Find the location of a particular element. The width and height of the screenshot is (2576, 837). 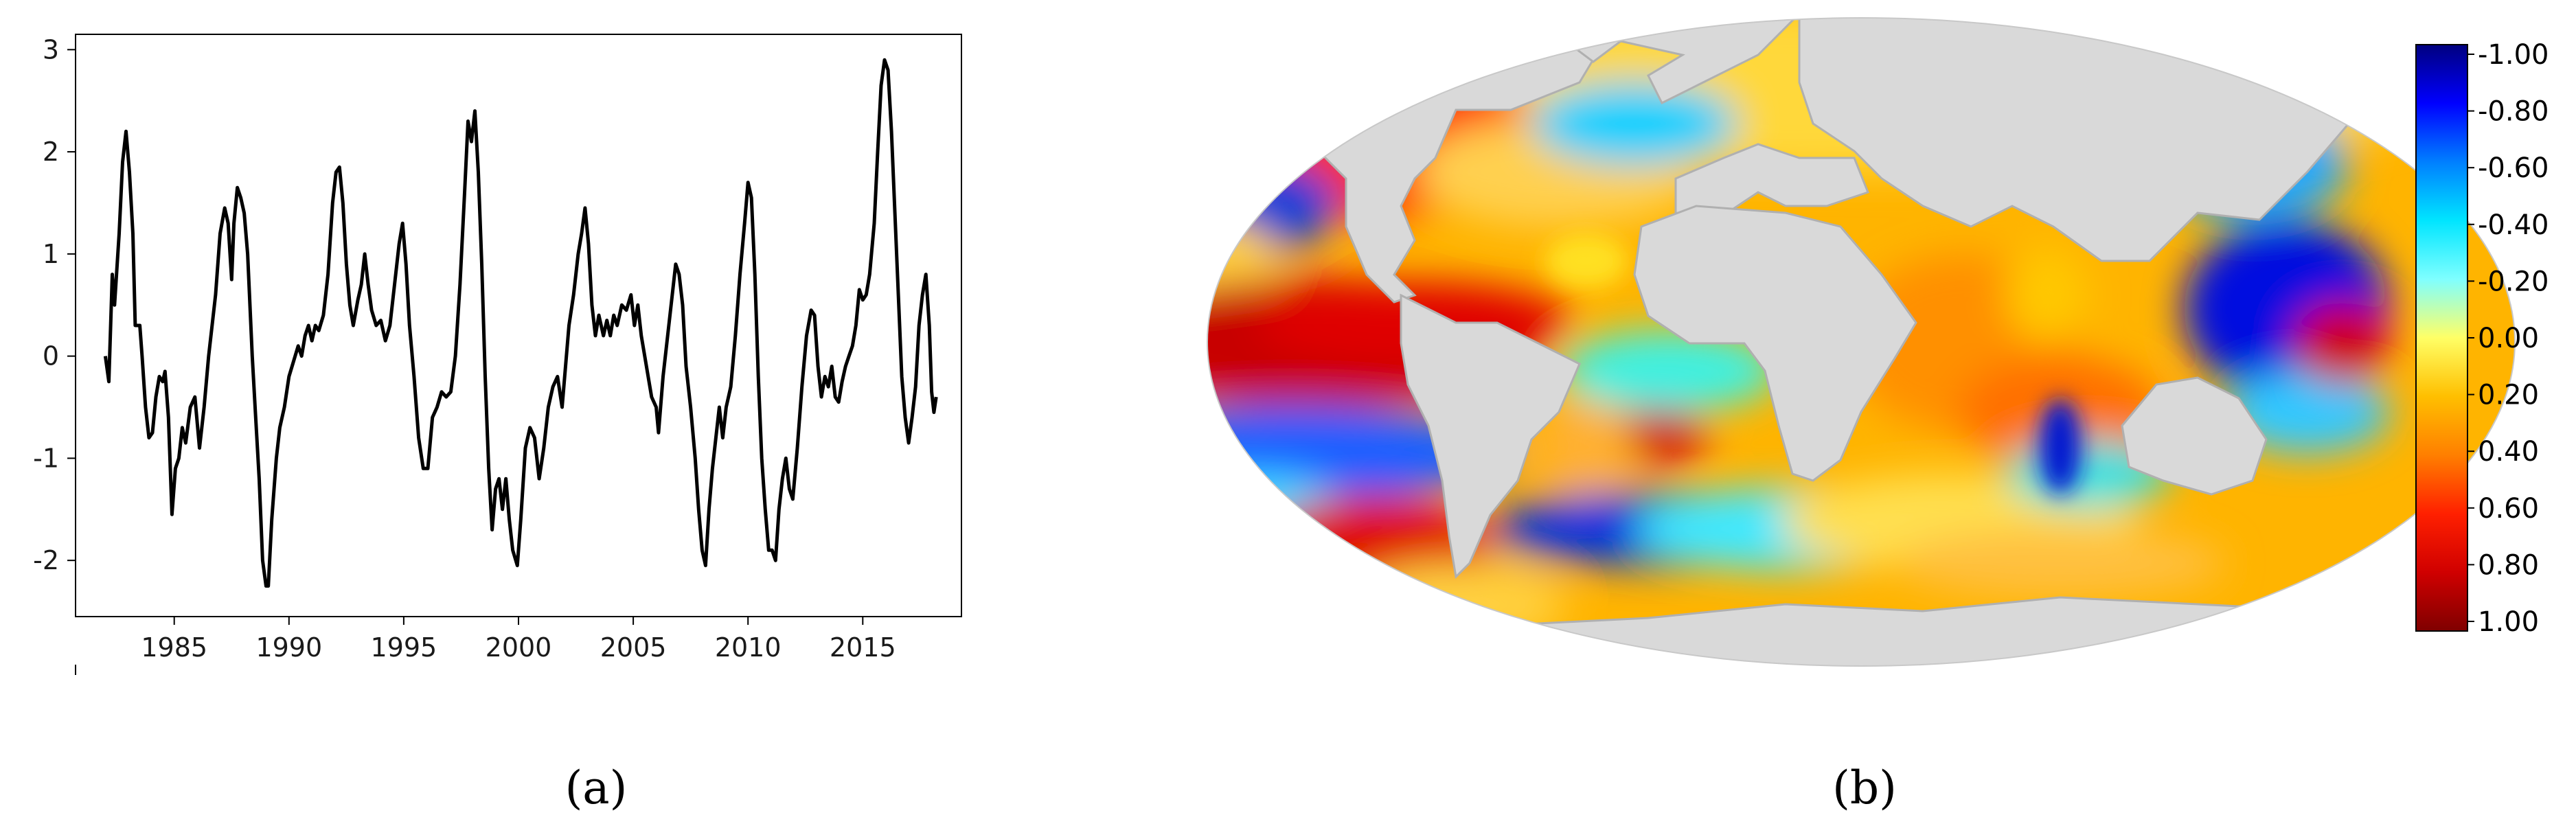

colorbar-tick-label: -0.60 is located at coordinates (2513, 168).